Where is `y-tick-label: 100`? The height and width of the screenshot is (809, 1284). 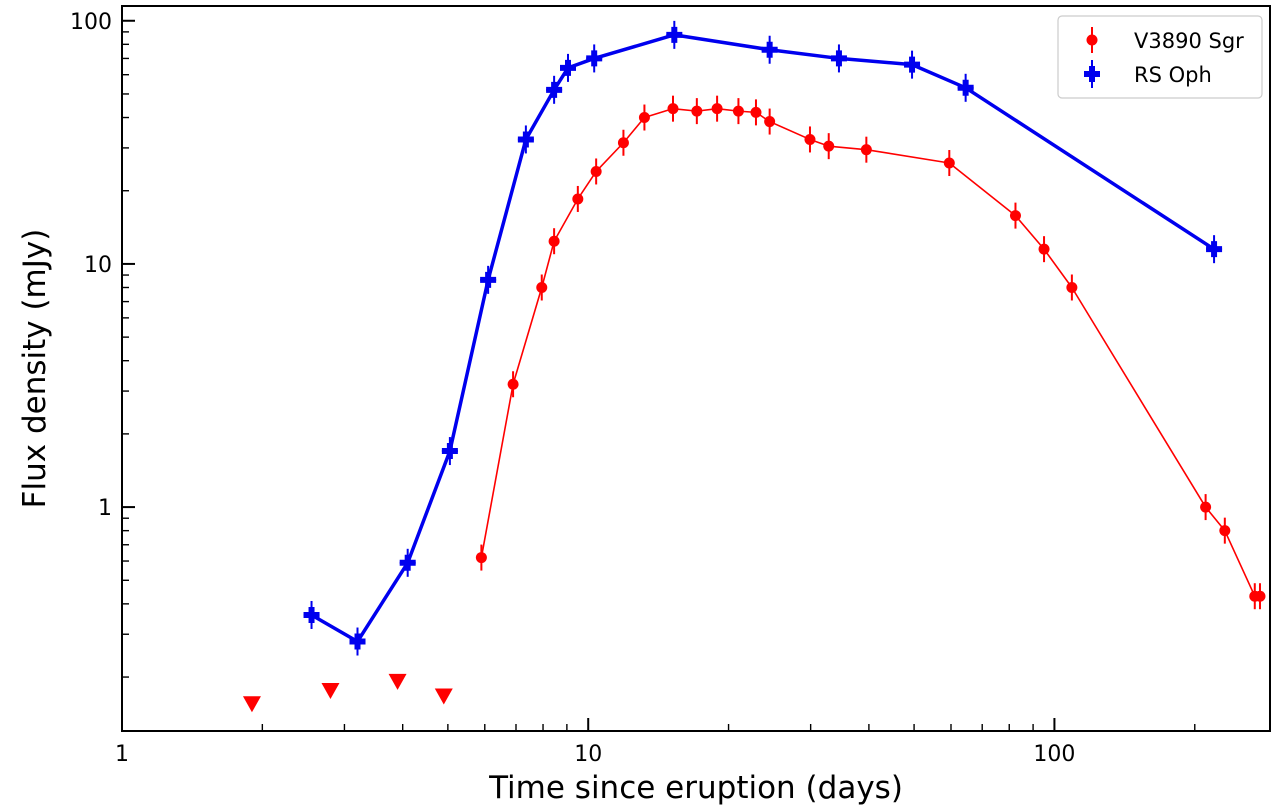 y-tick-label: 100 is located at coordinates (91, 22).